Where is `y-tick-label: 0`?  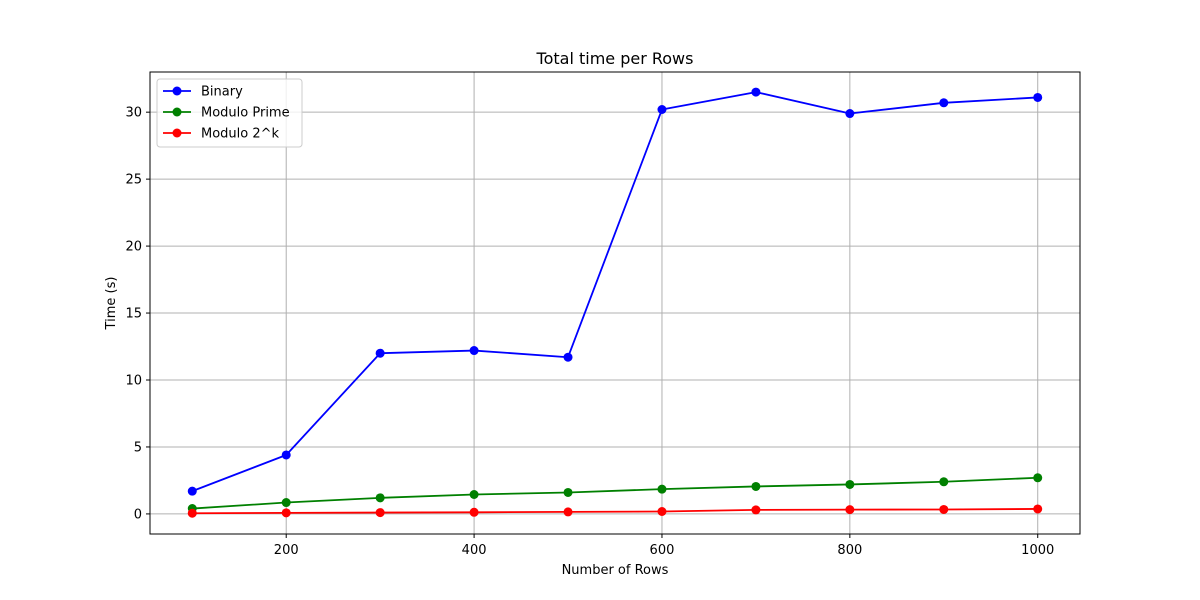
y-tick-label: 0 is located at coordinates (138, 514).